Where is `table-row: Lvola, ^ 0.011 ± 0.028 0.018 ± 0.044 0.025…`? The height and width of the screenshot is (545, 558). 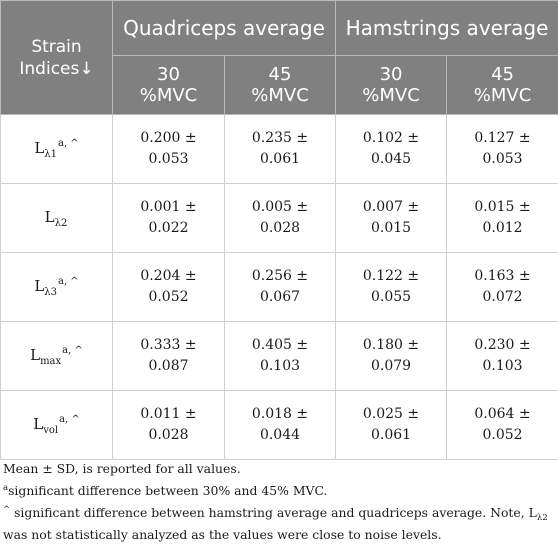 table-row: Lvola, ^ 0.011 ± 0.028 0.018 ± 0.044 0.025… is located at coordinates (279, 425).